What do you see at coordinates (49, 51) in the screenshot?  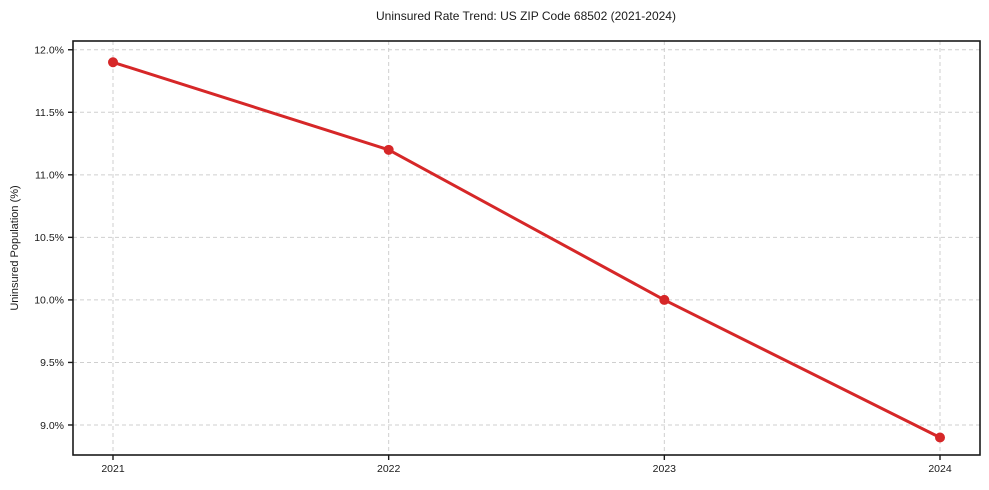 I see `y-tick-label: 12.0%` at bounding box center [49, 51].